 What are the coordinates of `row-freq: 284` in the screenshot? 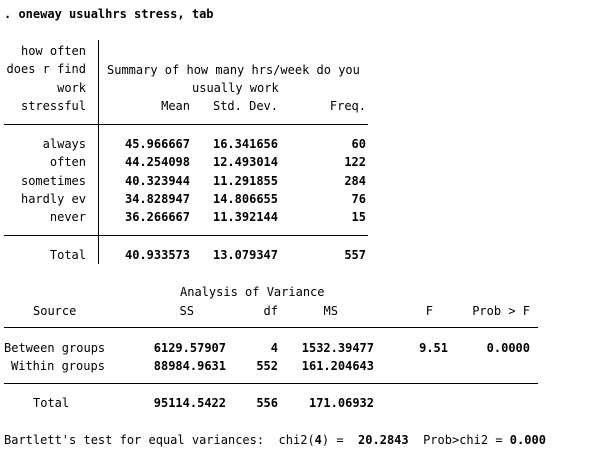 It's located at (355, 181).